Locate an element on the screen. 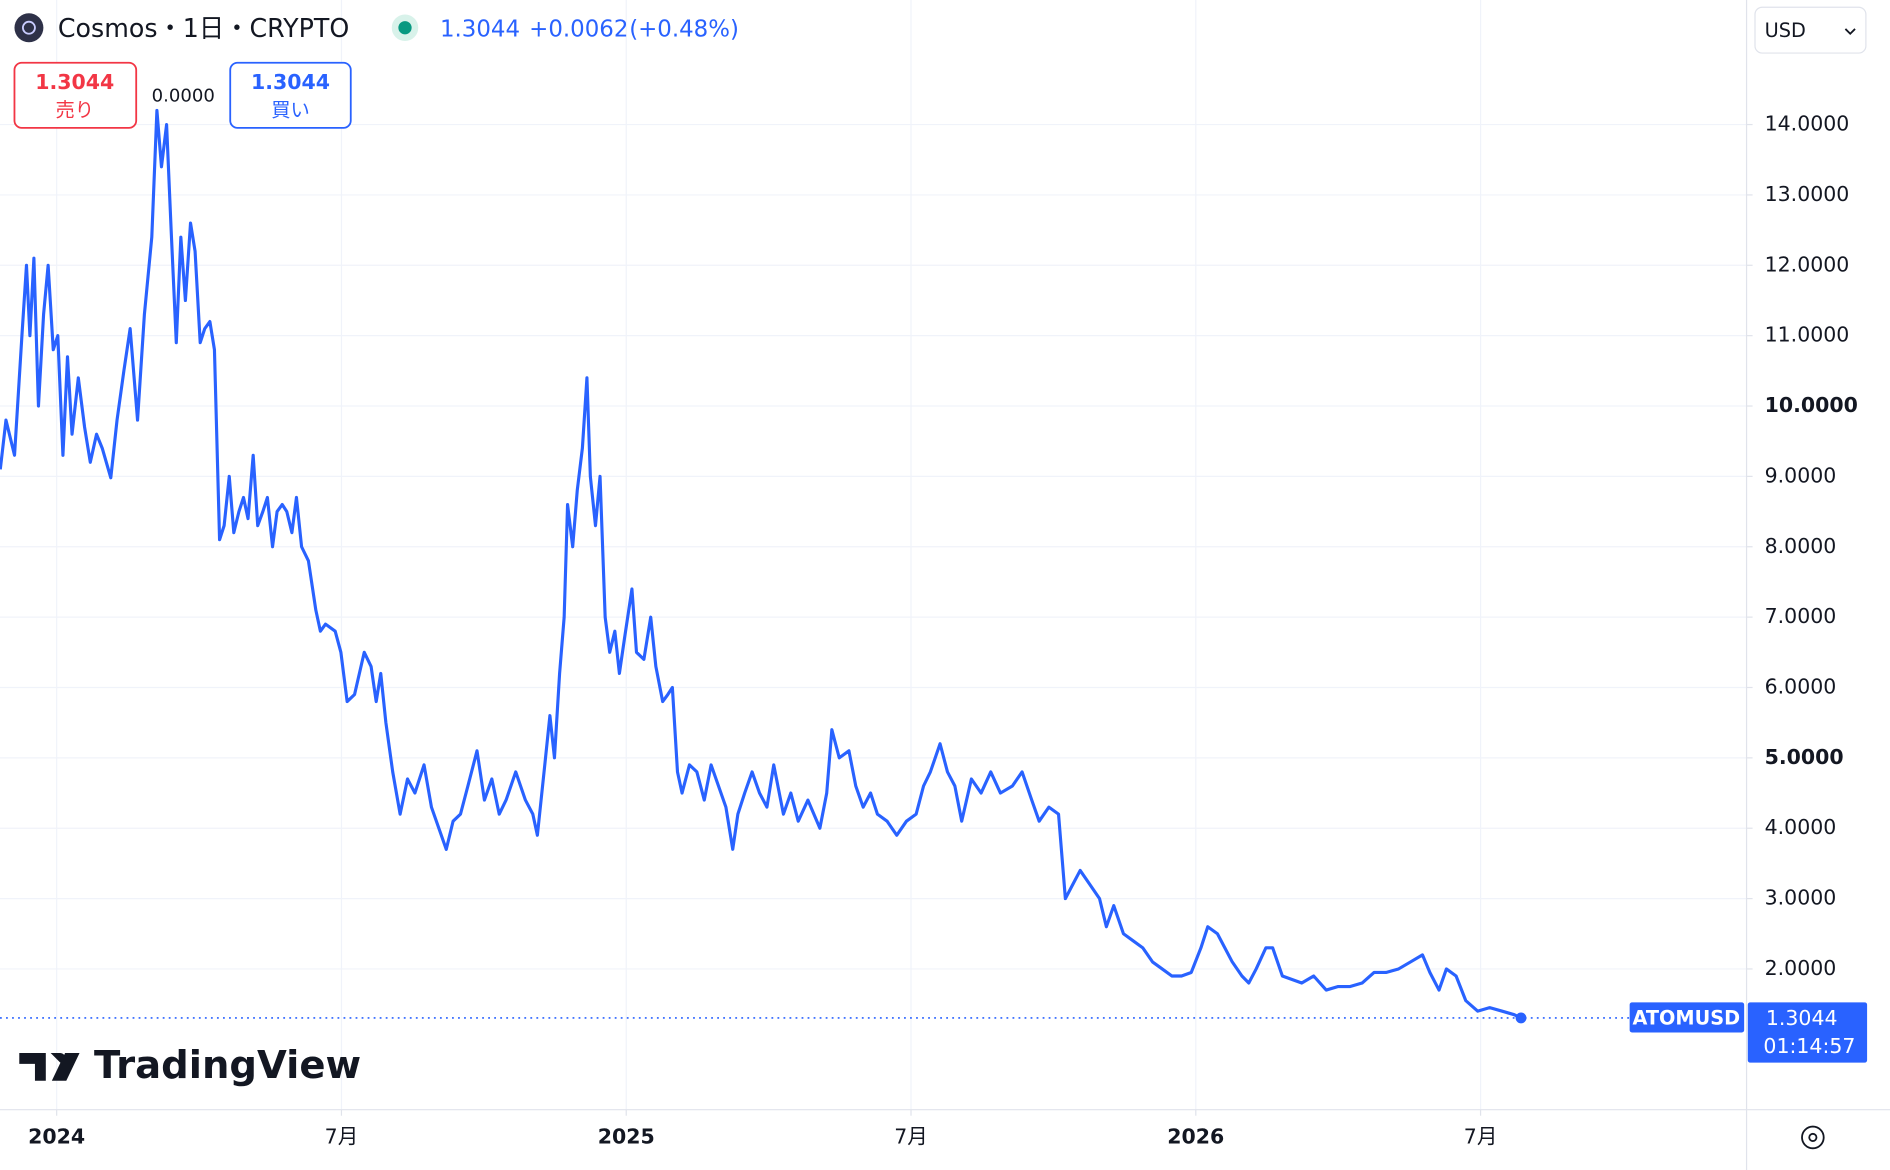 The height and width of the screenshot is (1170, 1890). y-tick-label: 10.0000 is located at coordinates (1811, 405).